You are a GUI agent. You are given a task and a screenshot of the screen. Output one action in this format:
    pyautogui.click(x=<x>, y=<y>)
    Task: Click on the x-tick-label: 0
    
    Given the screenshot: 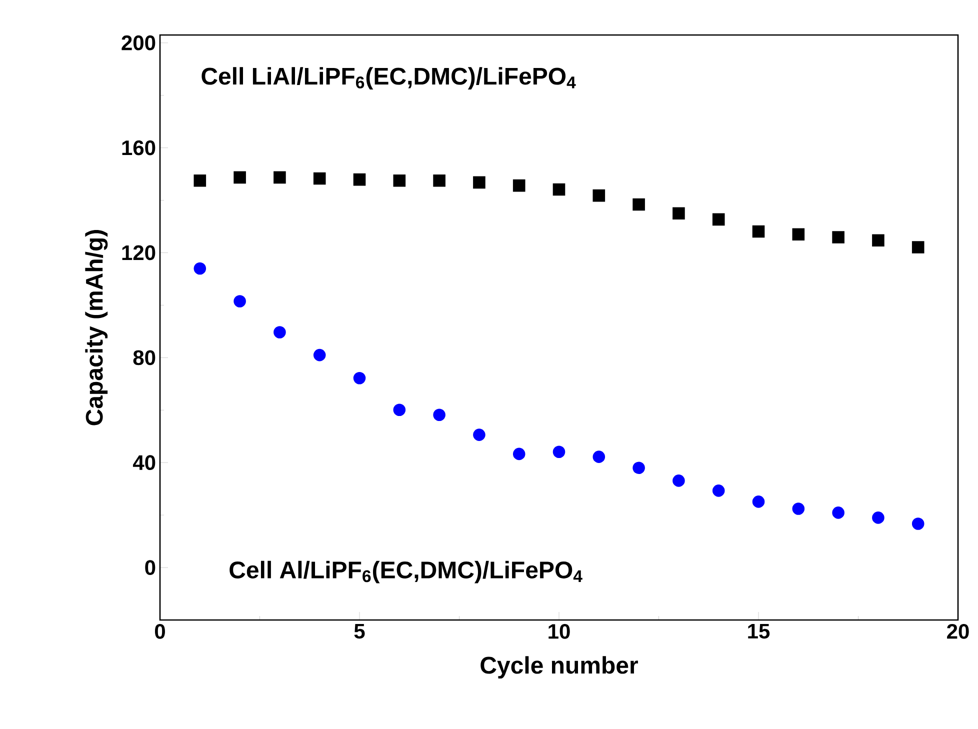 What is the action you would take?
    pyautogui.click(x=159, y=631)
    